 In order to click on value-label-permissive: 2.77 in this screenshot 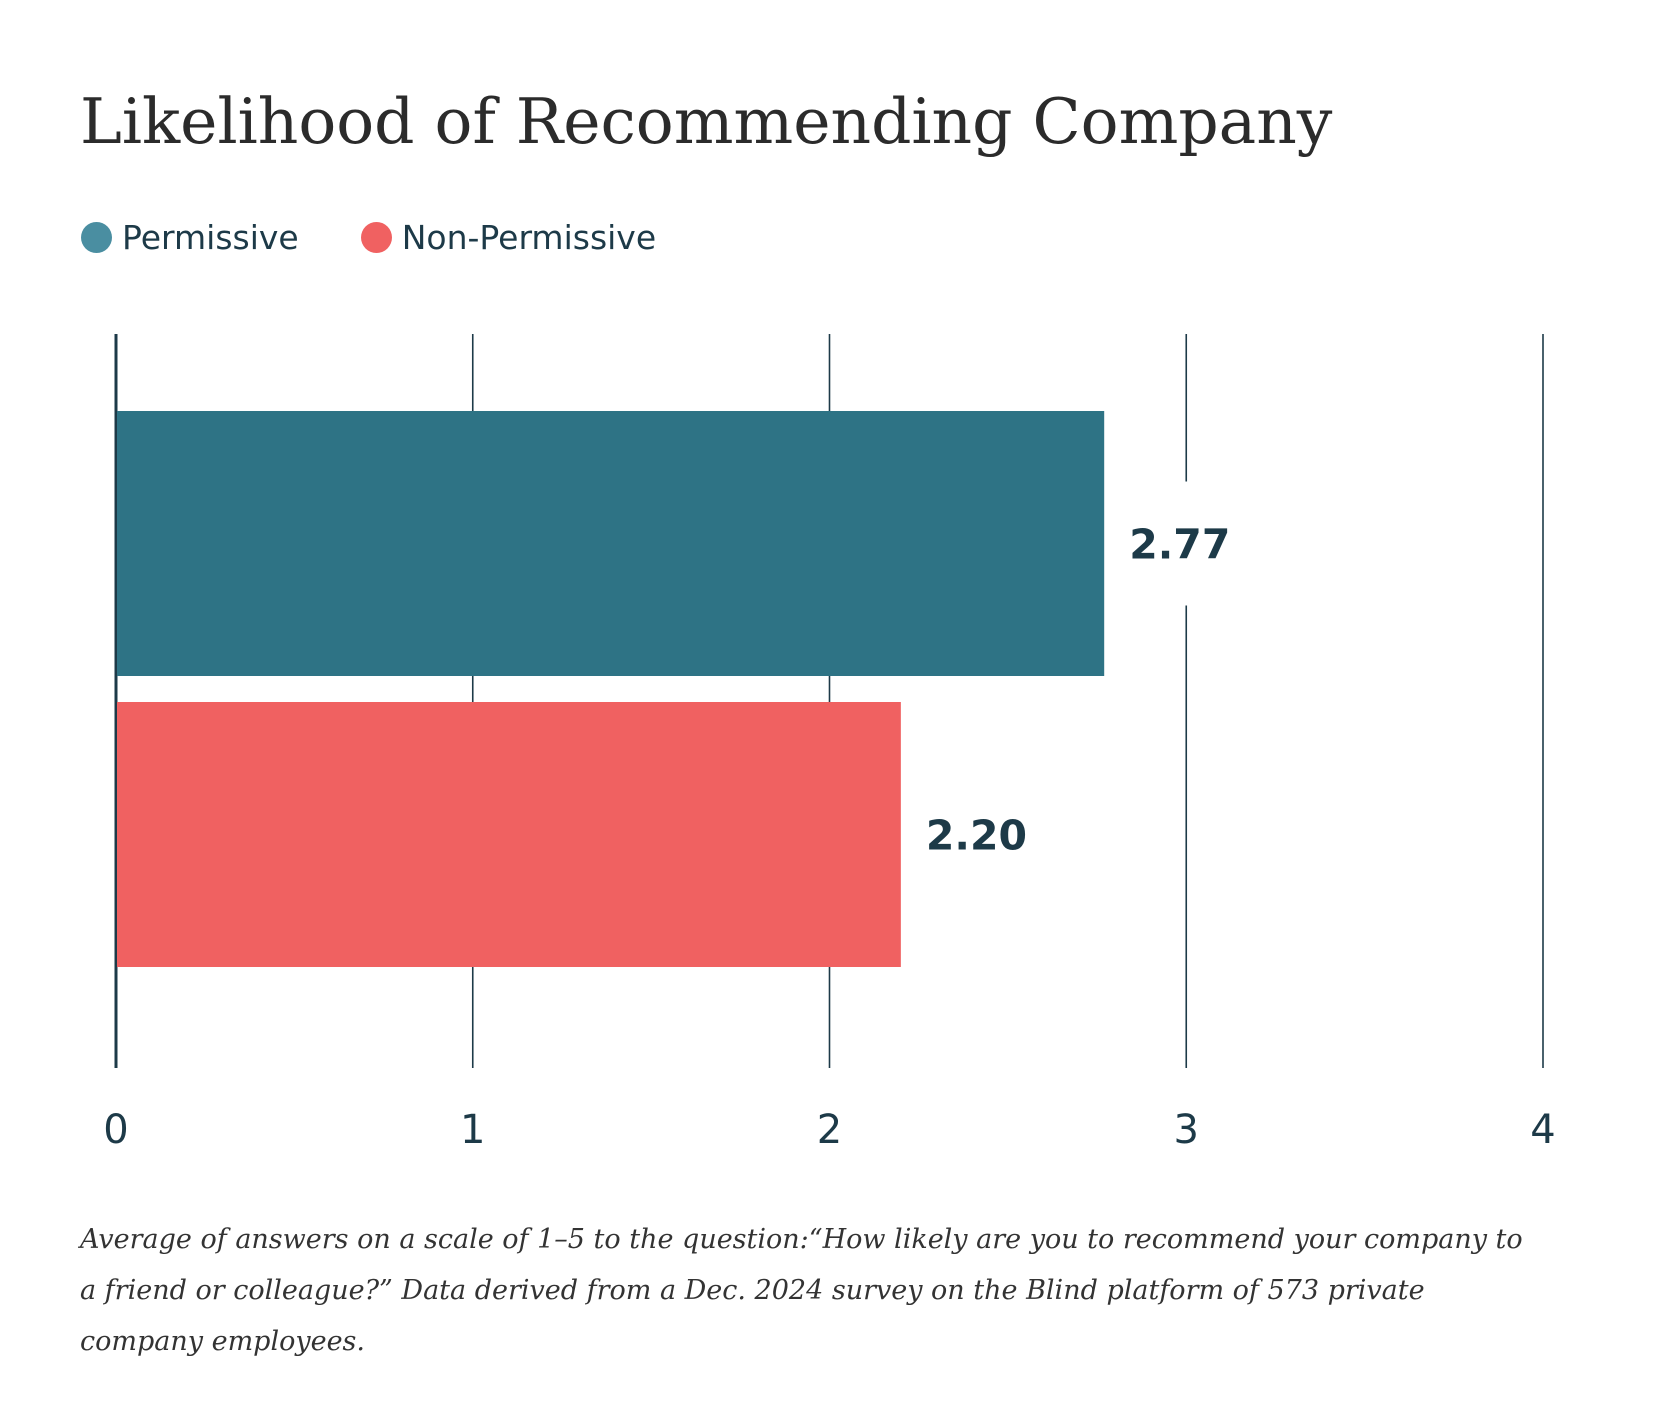, I will do `click(1179, 545)`.